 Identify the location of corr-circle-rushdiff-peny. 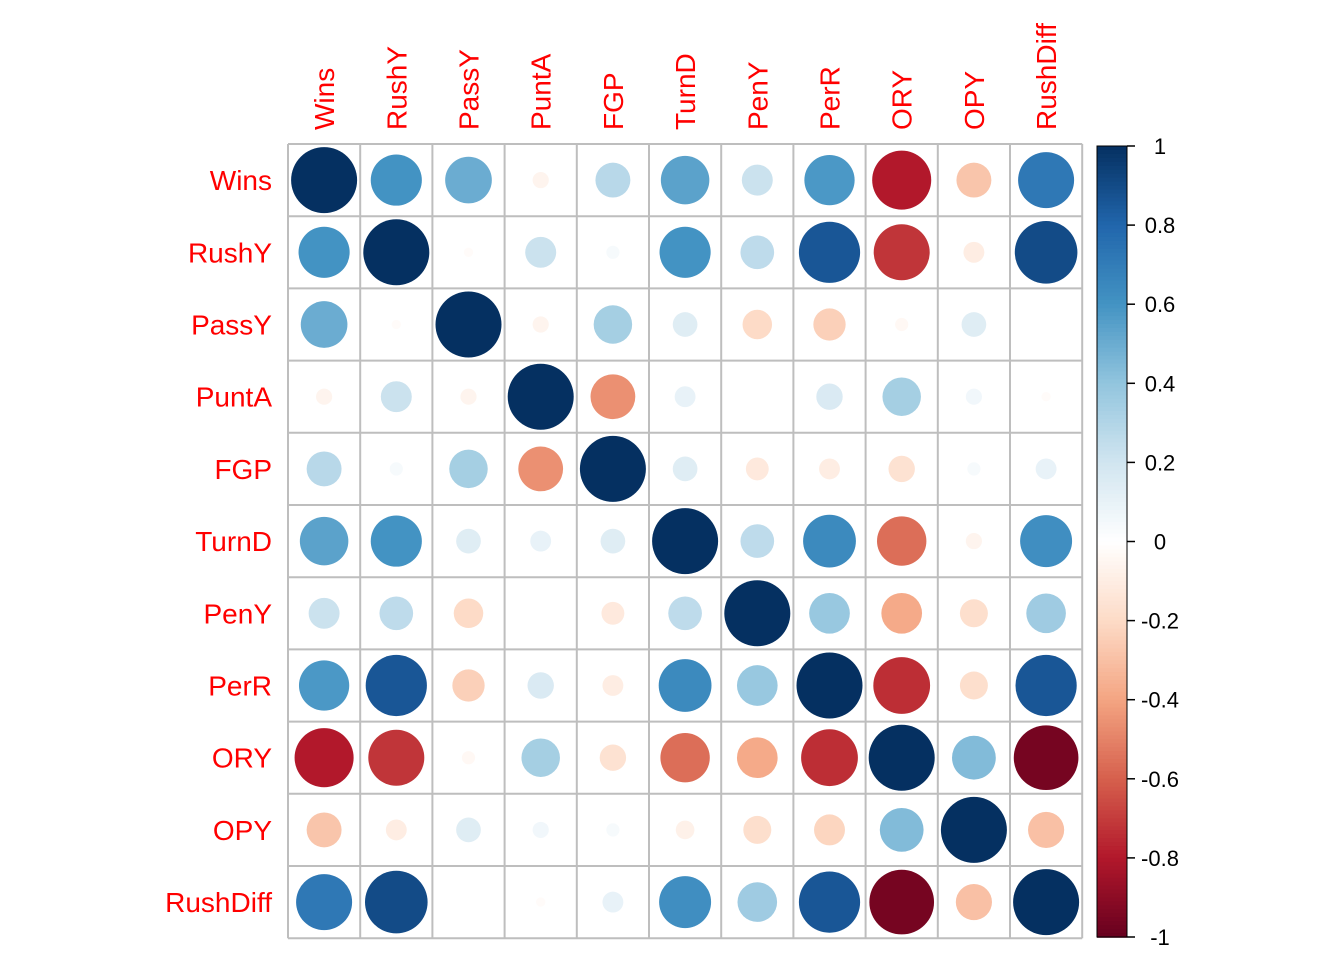
(757, 902).